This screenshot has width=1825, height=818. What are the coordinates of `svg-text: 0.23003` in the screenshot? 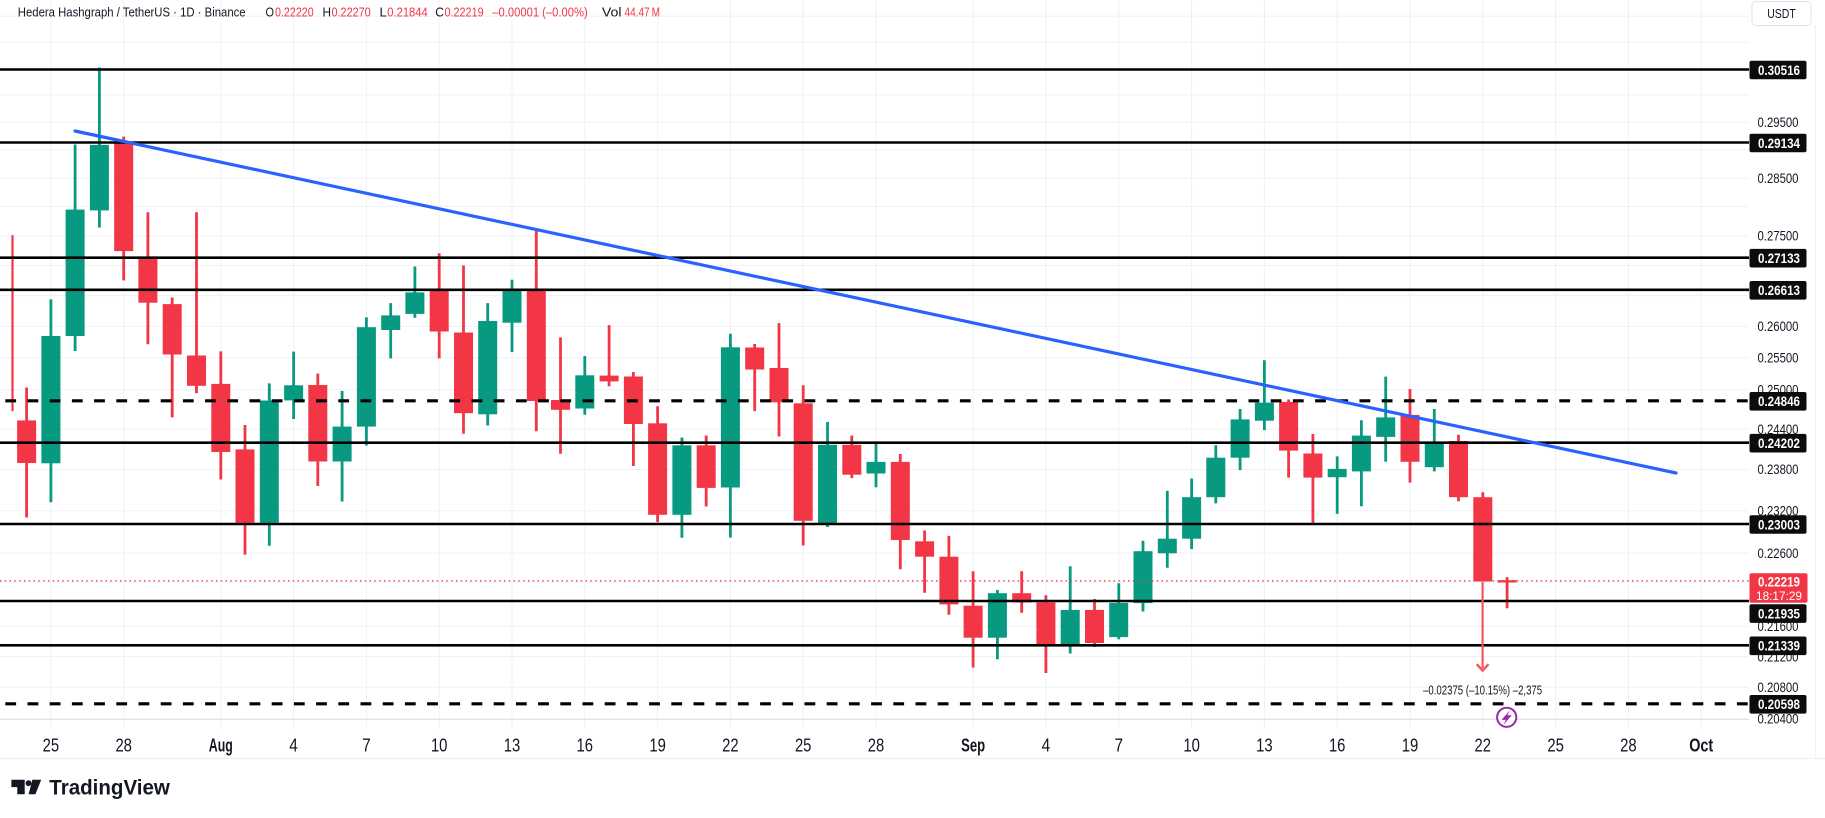 It's located at (1779, 524).